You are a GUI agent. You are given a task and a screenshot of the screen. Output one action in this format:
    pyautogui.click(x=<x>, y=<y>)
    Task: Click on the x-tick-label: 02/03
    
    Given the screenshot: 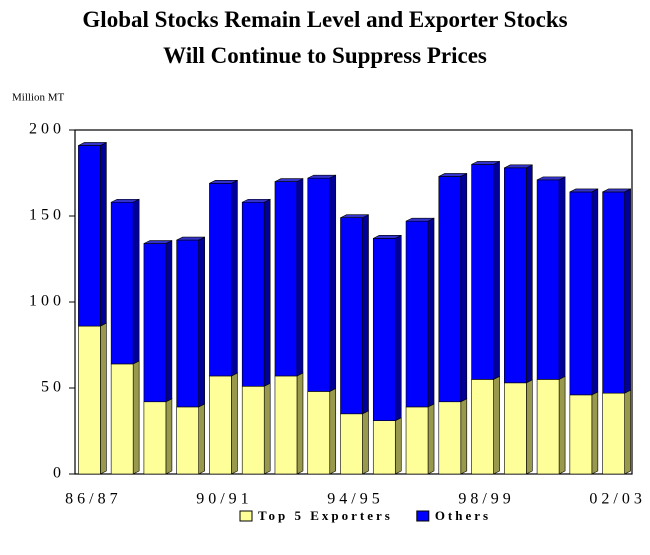 What is the action you would take?
    pyautogui.click(x=617, y=499)
    